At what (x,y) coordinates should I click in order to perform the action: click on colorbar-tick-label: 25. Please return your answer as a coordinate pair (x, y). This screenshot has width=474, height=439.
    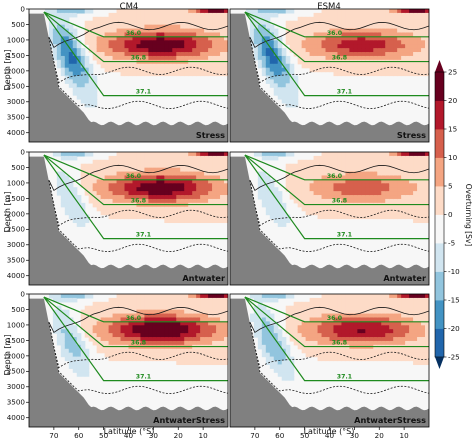
    Looking at the image, I should click on (452, 71).